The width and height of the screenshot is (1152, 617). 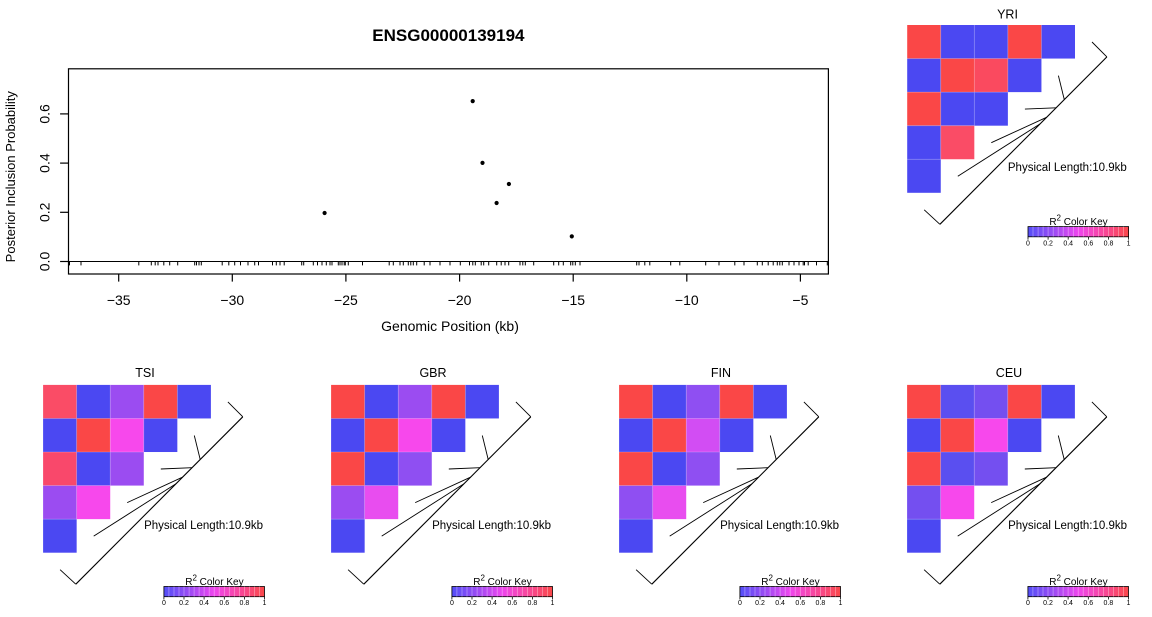 What do you see at coordinates (45, 262) in the screenshot?
I see `svg-text: 0.0` at bounding box center [45, 262].